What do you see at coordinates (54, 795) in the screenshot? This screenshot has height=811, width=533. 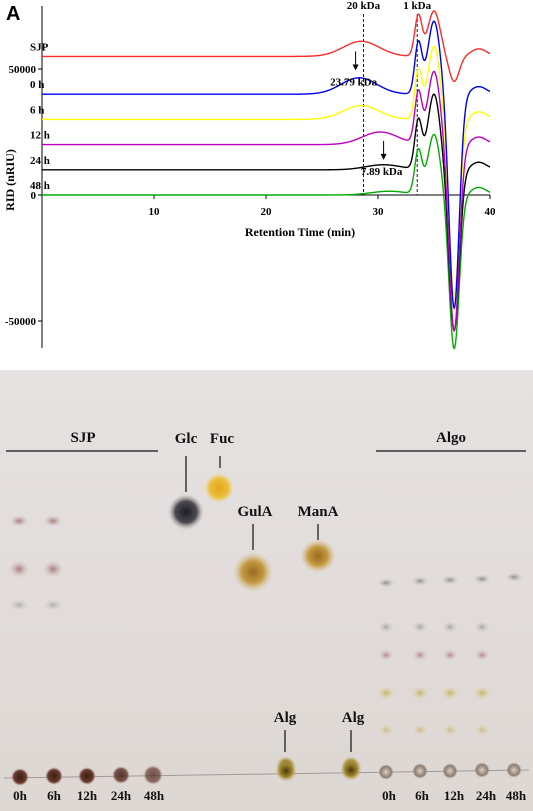 I see `sjp-lane-6h: 6h` at bounding box center [54, 795].